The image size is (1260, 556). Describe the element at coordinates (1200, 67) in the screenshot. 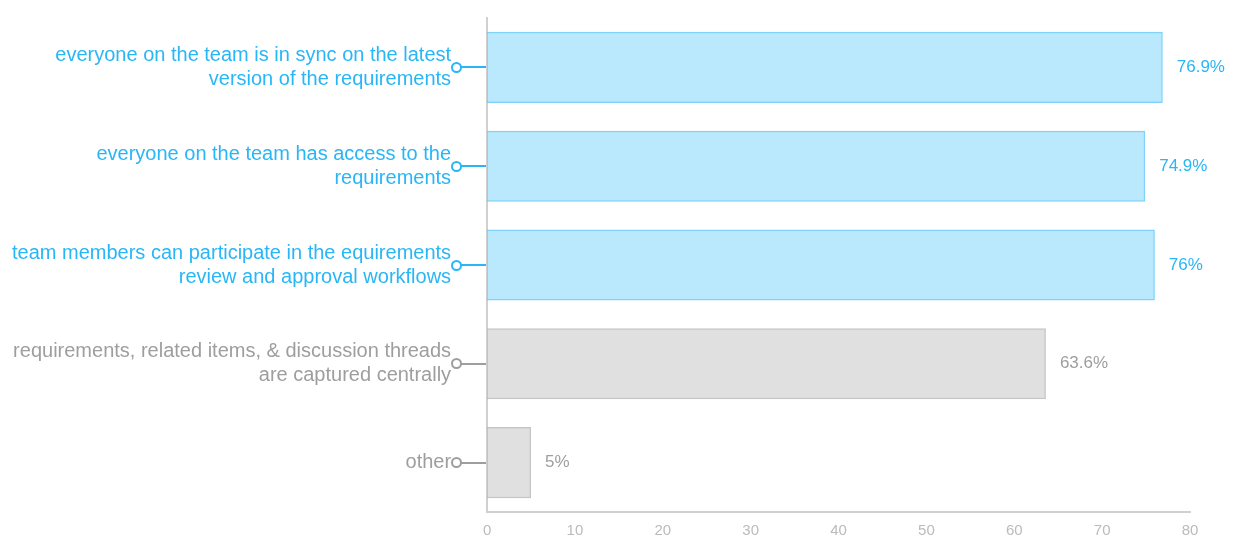

I see `data-label: 76.9%` at that location.